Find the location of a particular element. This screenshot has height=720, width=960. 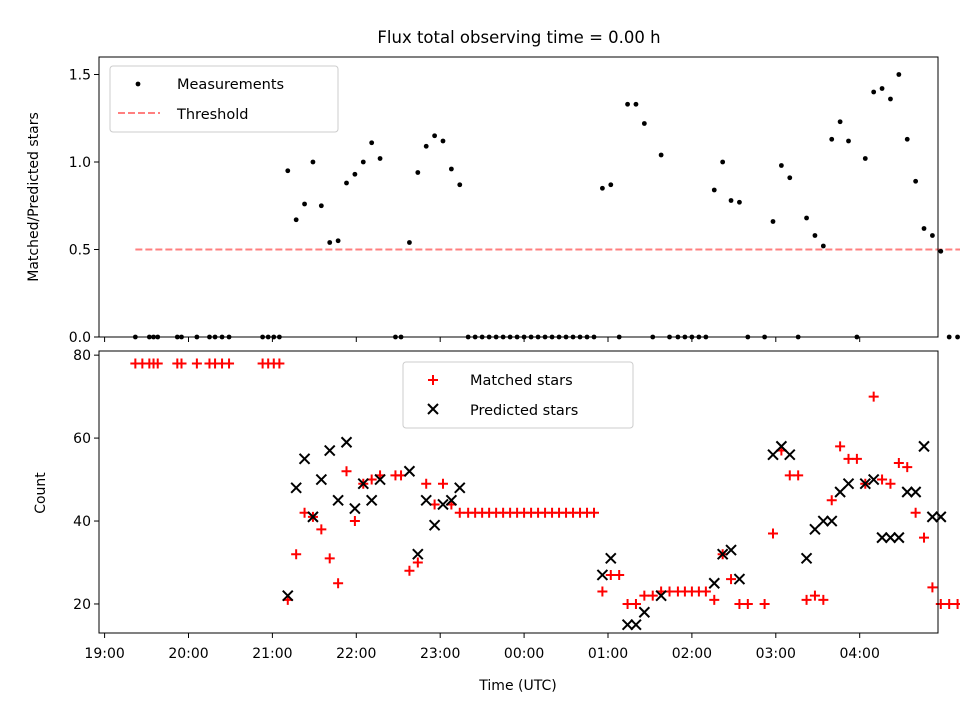

legend-matched-marker is located at coordinates (433, 380).